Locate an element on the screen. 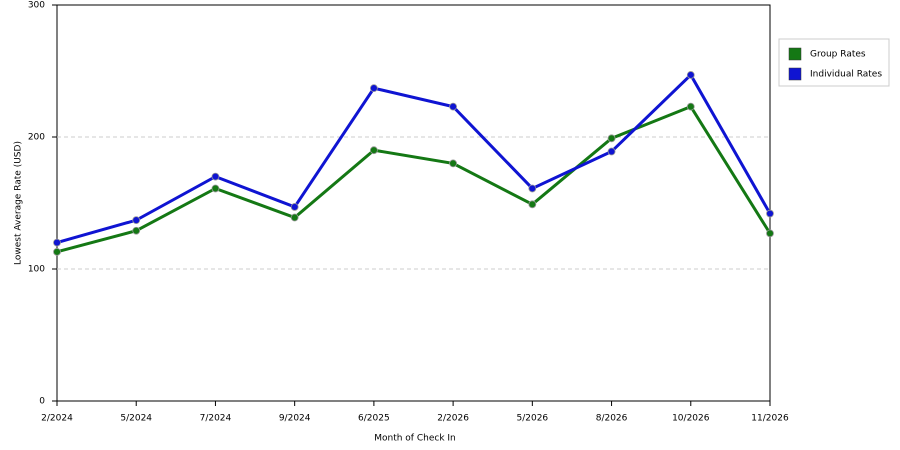  y-axis-label: Lowest Average Rate (USD) is located at coordinates (19, 203).